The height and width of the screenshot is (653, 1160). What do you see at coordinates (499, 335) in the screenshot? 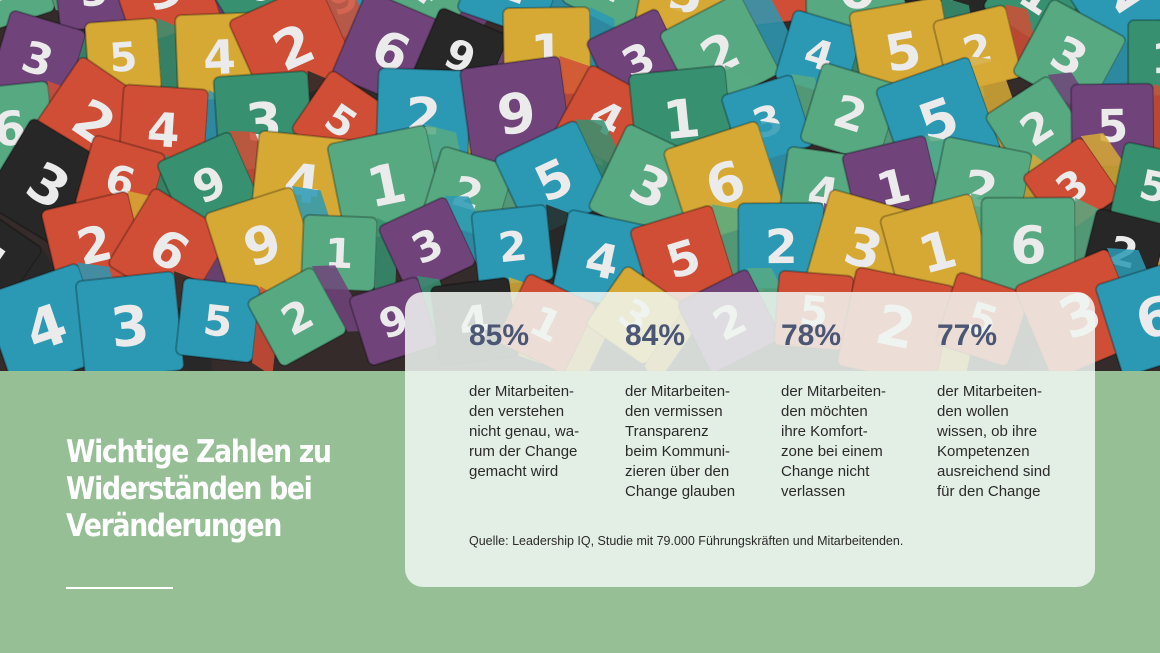
I see `stat-value: 85%` at bounding box center [499, 335].